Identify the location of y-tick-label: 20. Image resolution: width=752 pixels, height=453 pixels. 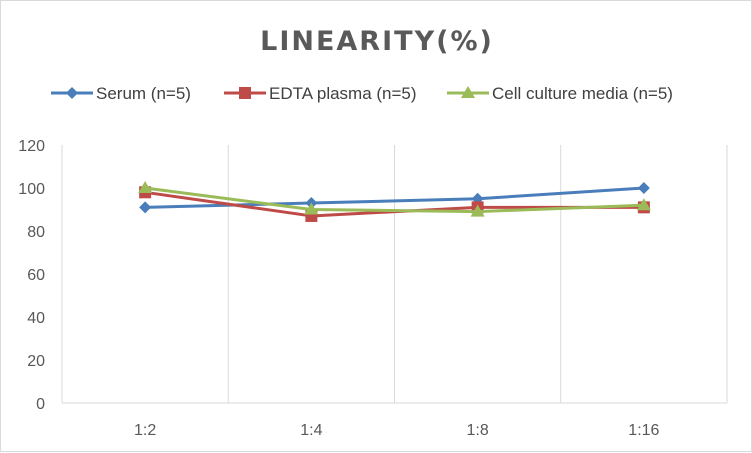
(36, 361).